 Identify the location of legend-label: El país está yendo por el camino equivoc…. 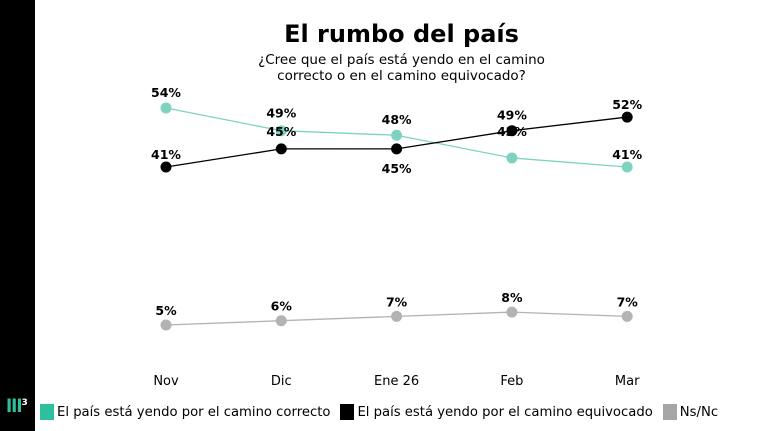
(505, 412).